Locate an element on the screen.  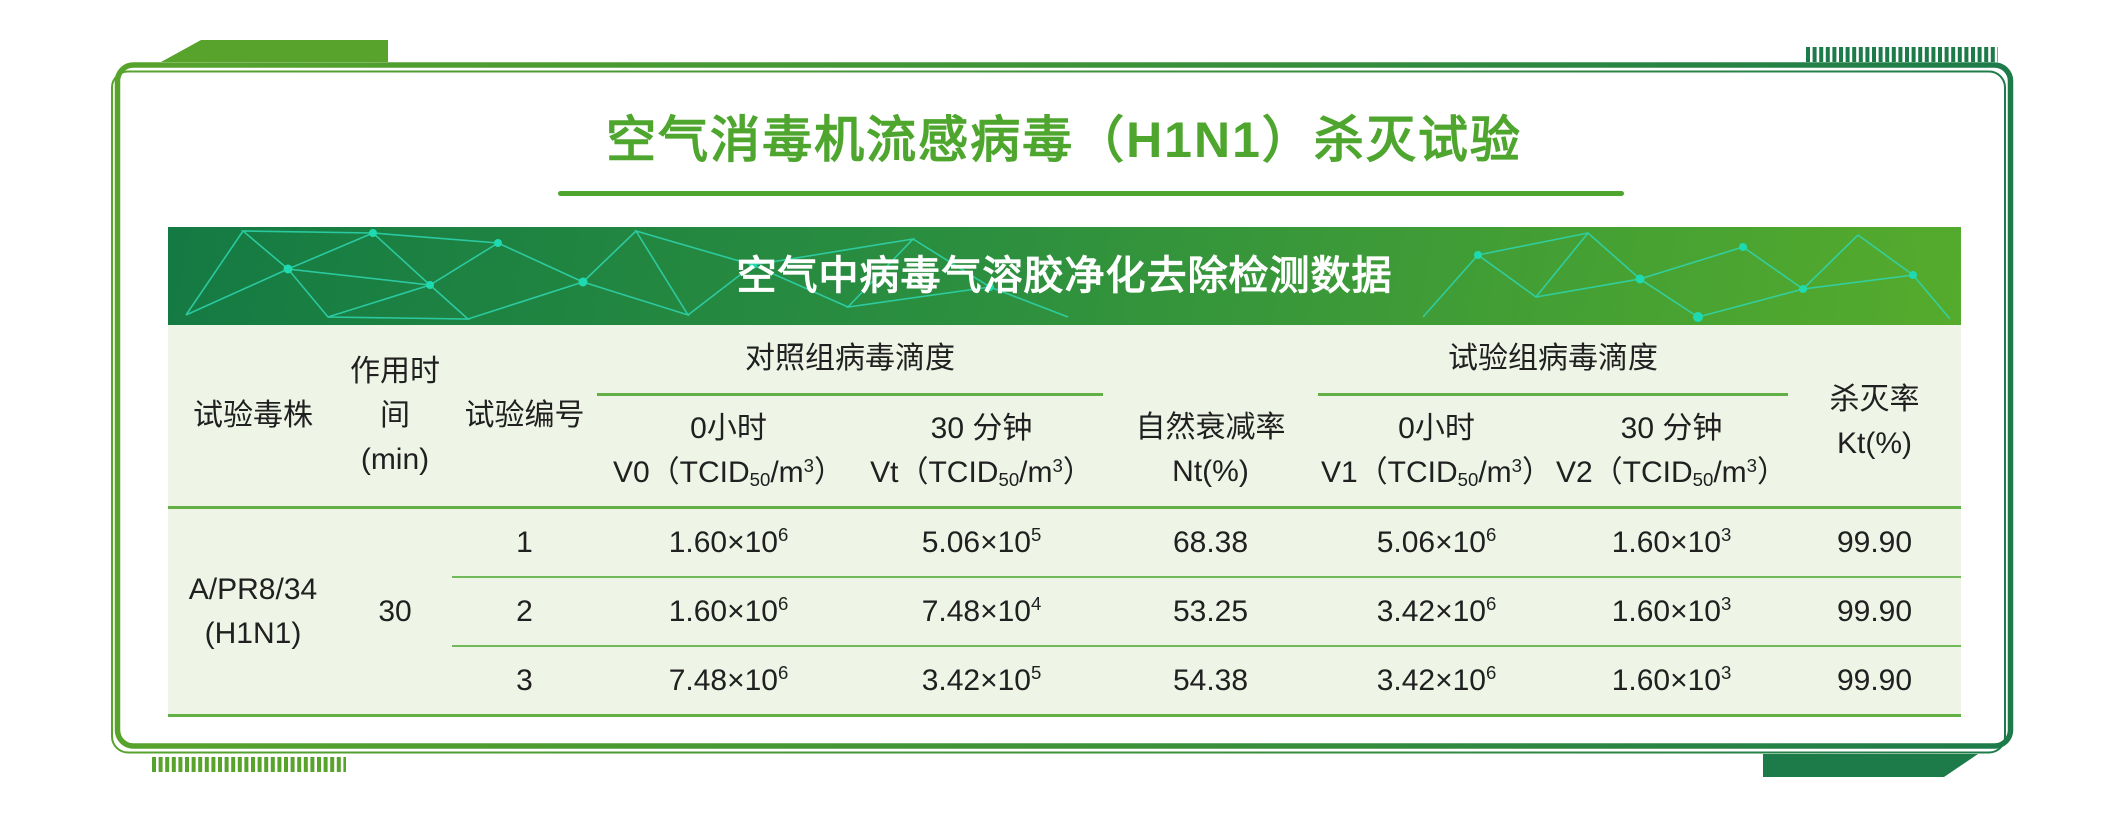
header-vt: 30 分钟 Vt（TCID50/m3） is located at coordinates (981, 451).